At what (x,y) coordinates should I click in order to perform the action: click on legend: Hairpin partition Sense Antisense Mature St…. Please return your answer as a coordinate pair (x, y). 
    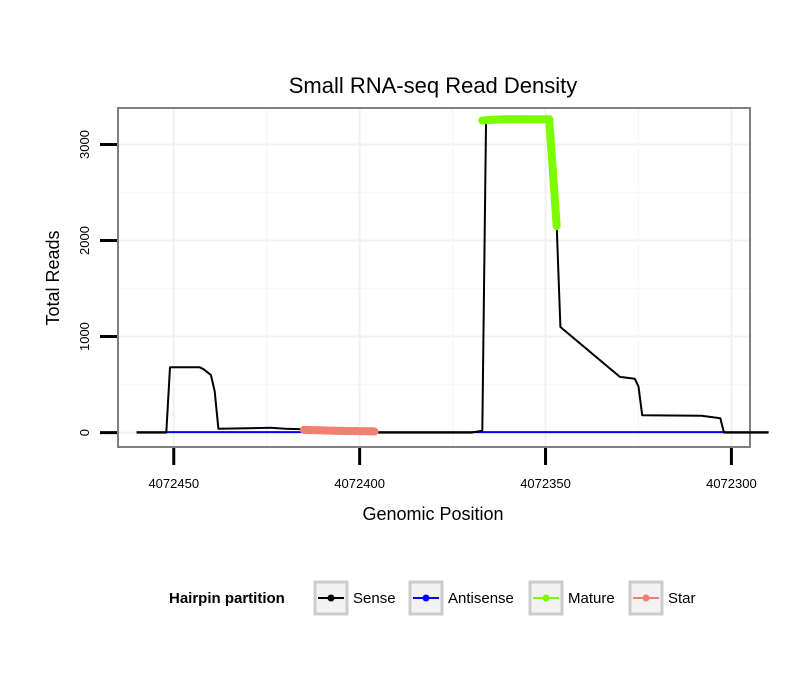
    Looking at the image, I should click on (432, 598).